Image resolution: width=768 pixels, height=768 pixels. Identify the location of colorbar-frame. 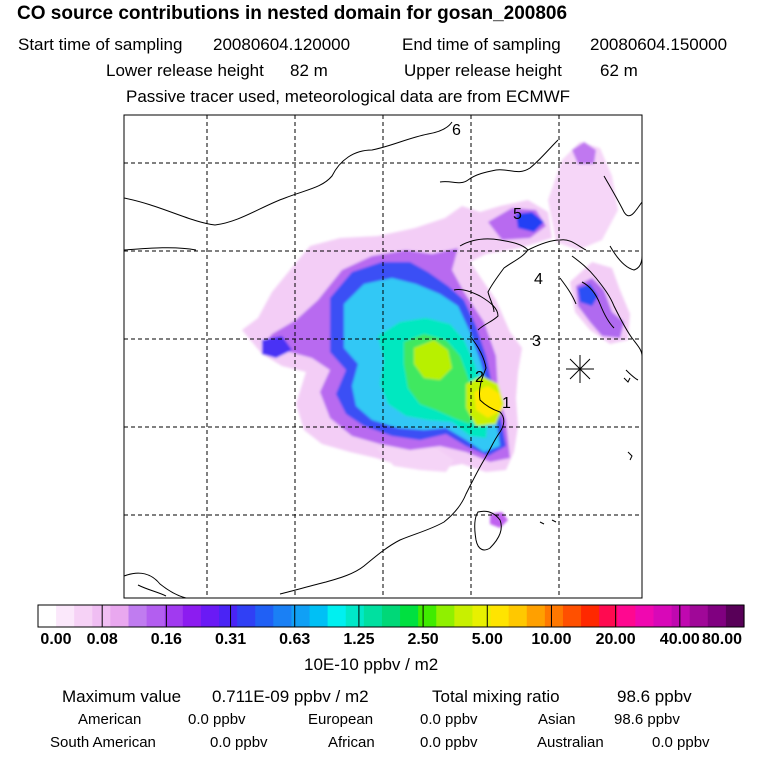
(391, 616).